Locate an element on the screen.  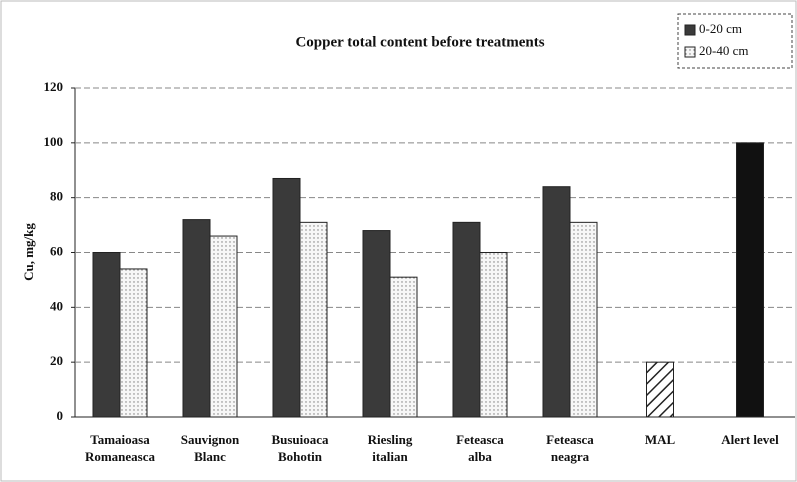
x-tick-label: Tamaioasa is located at coordinates (120, 439).